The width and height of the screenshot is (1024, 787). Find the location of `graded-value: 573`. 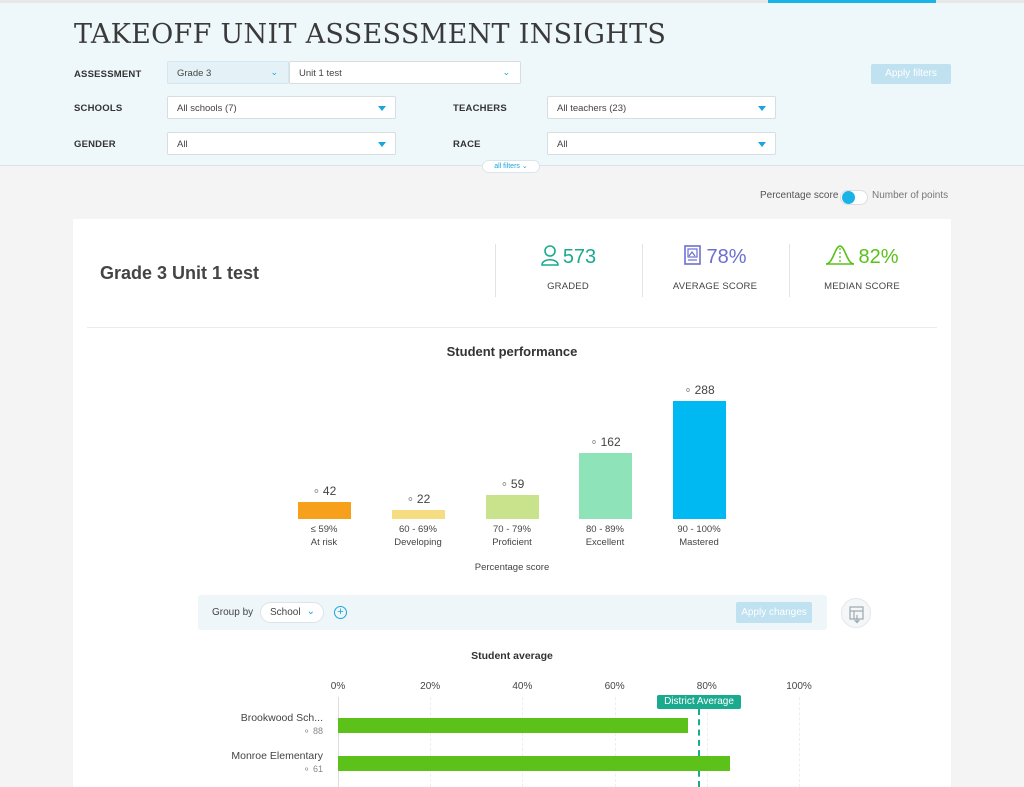

graded-value: 573 is located at coordinates (579, 257).